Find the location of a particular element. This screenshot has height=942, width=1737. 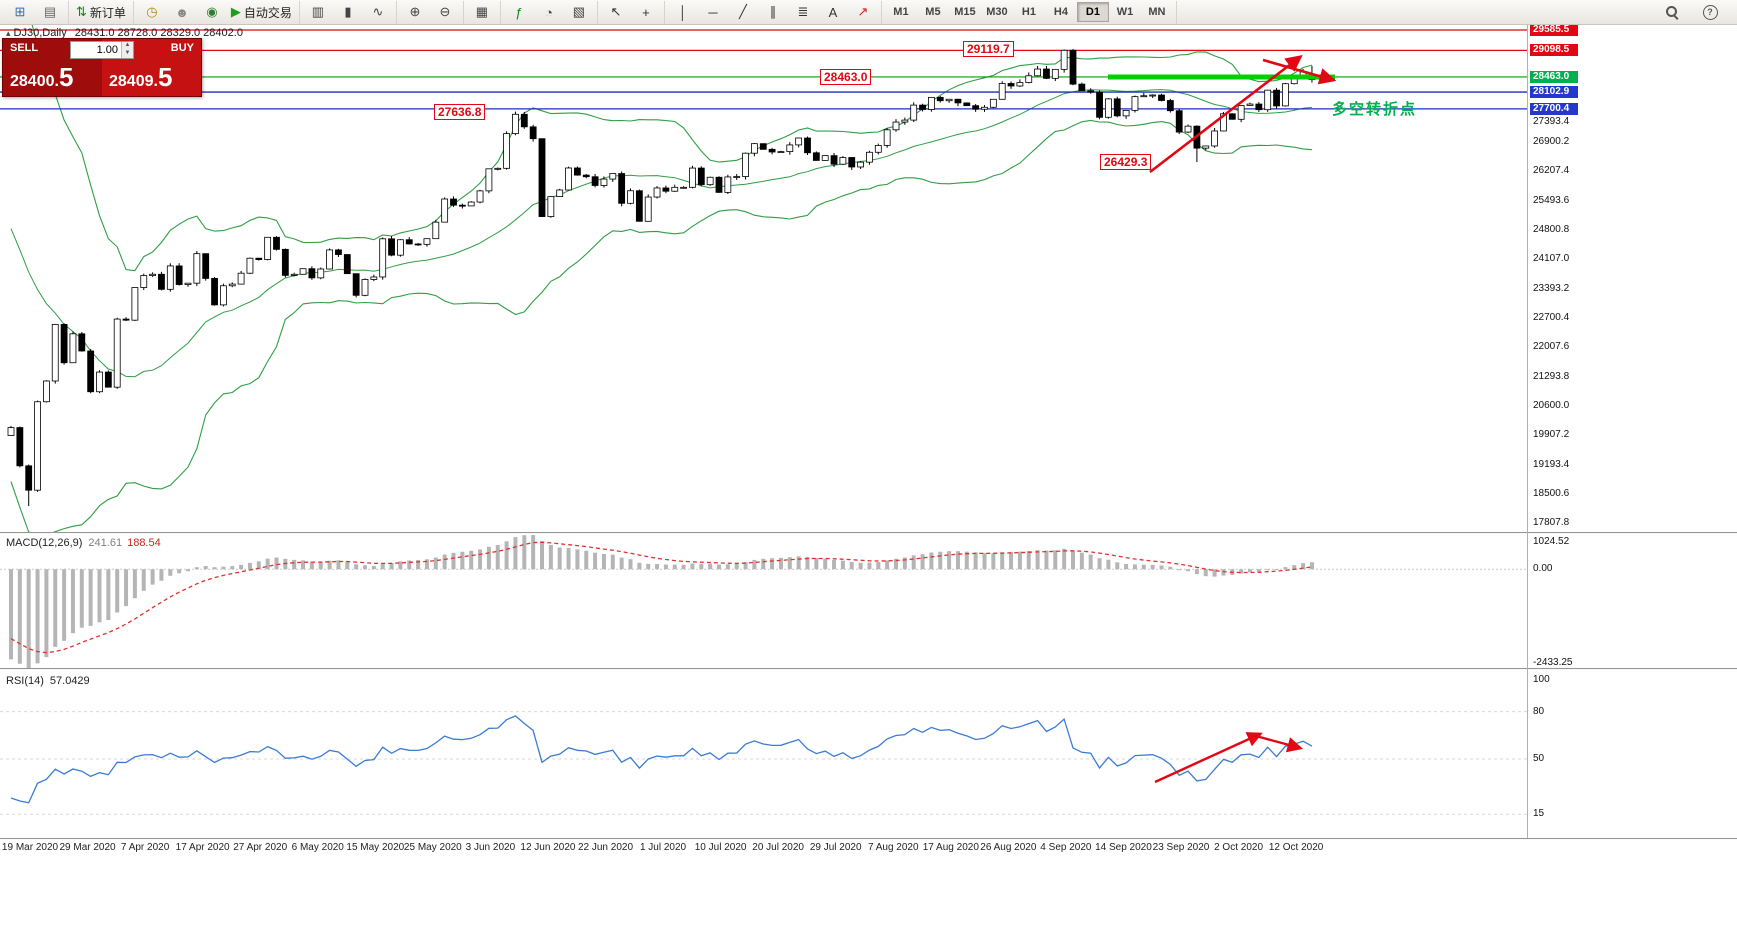

clock-icon: ◷ is located at coordinates (152, 11).